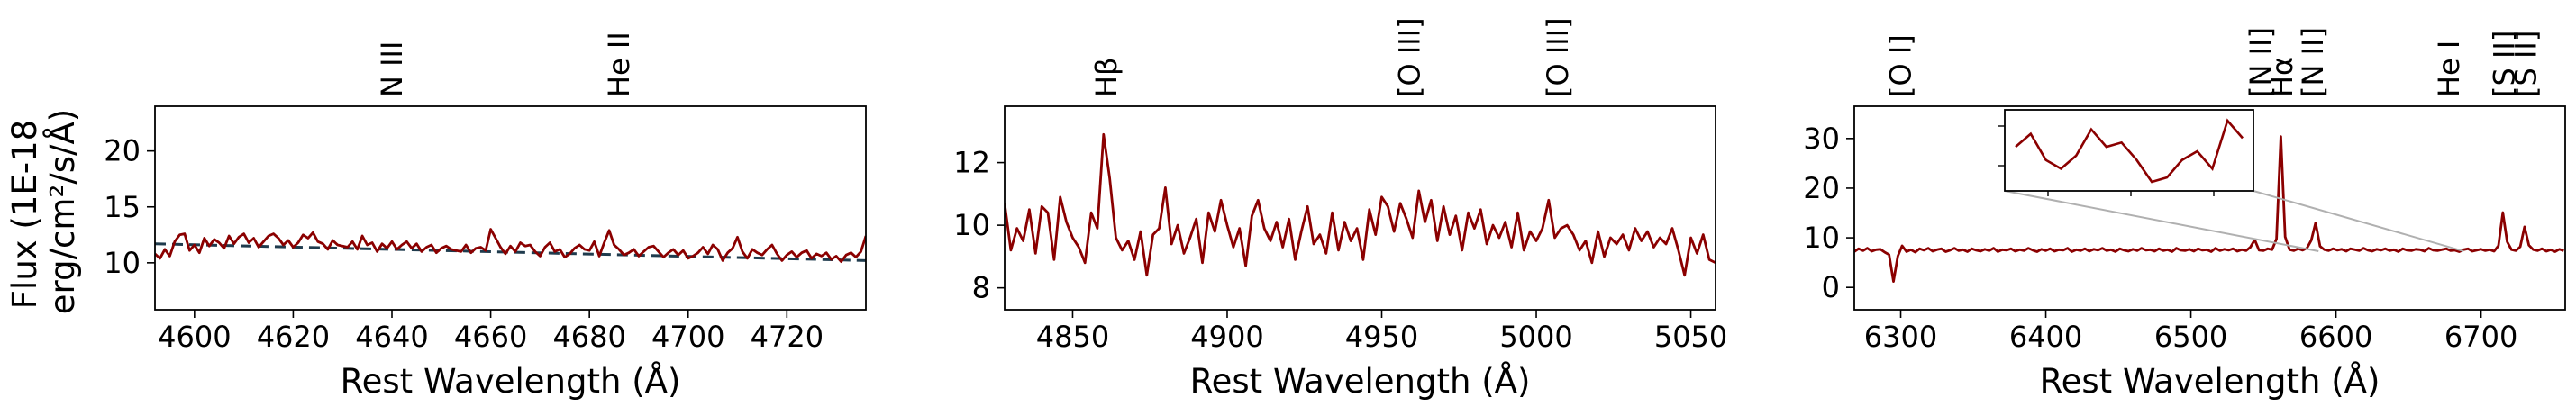  I want to click on x-tick-label: 6400, so click(2045, 337).